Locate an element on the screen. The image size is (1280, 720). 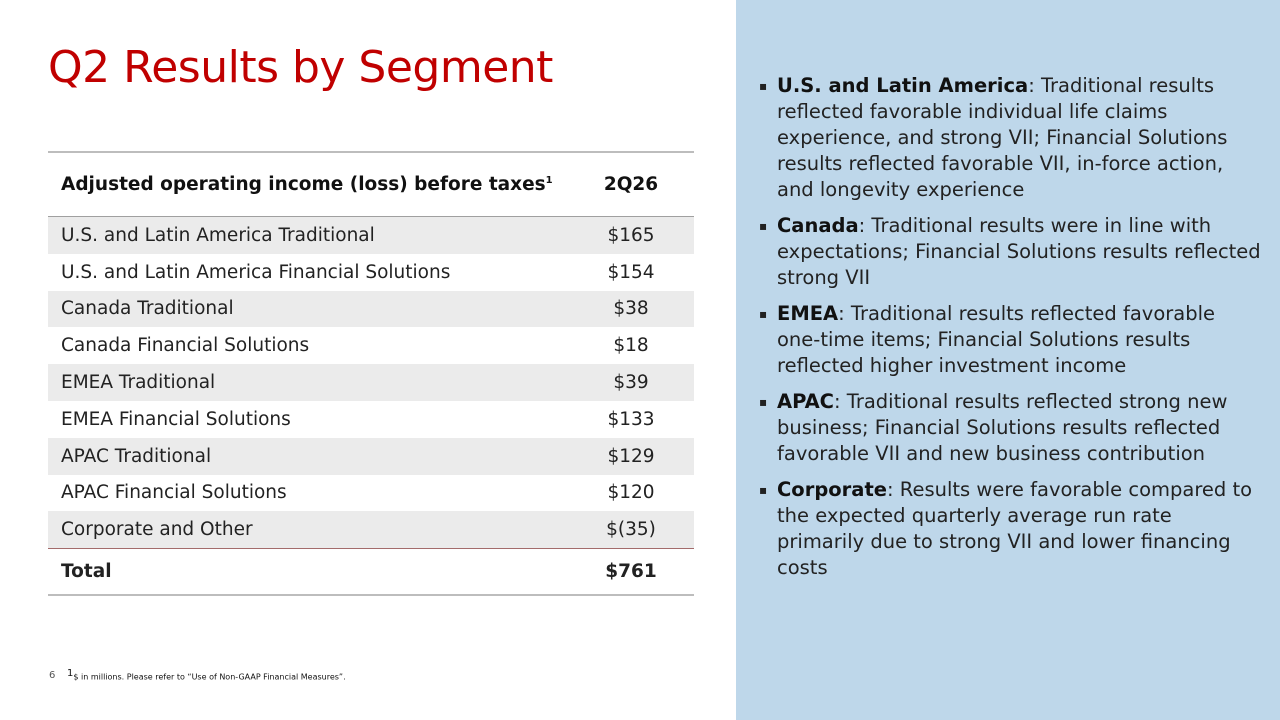
row-value: $18 is located at coordinates (631, 346).